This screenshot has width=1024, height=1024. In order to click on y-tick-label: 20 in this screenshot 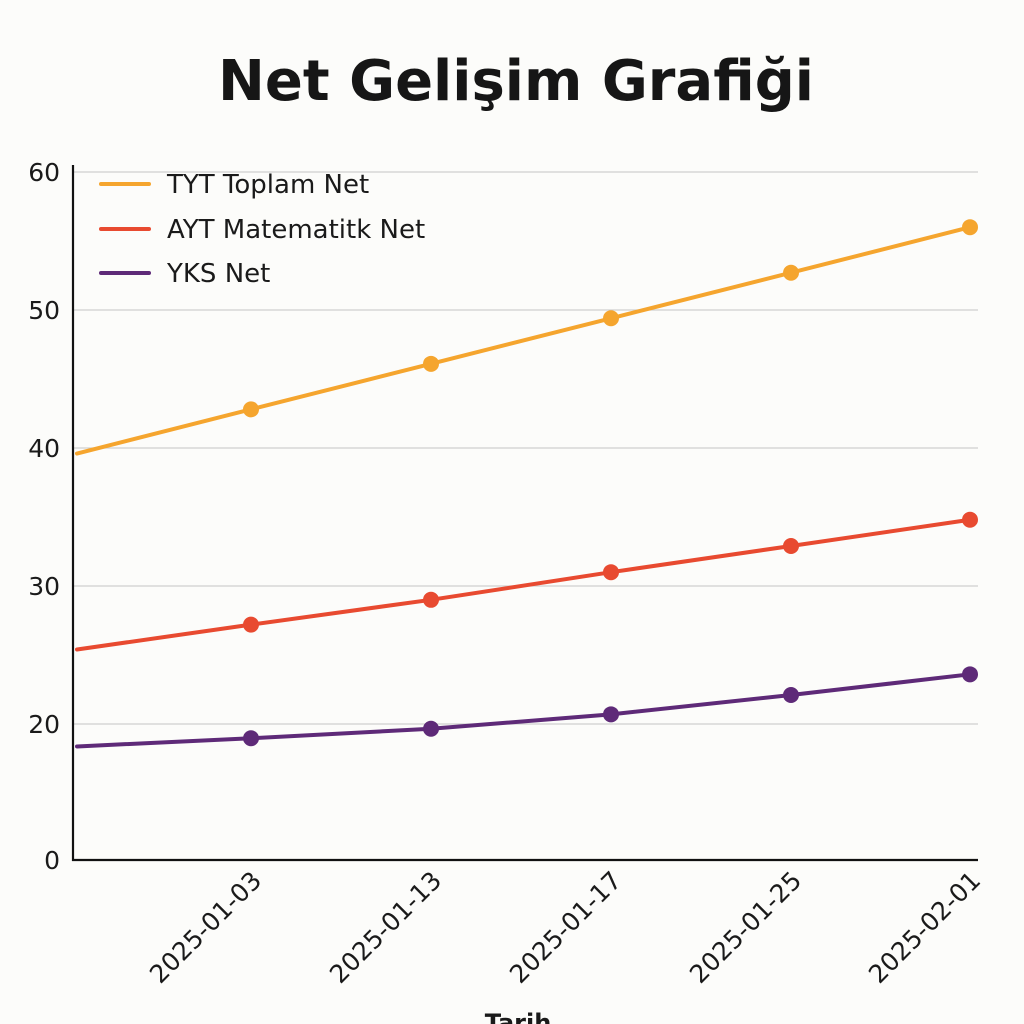, I will do `click(44, 724)`.